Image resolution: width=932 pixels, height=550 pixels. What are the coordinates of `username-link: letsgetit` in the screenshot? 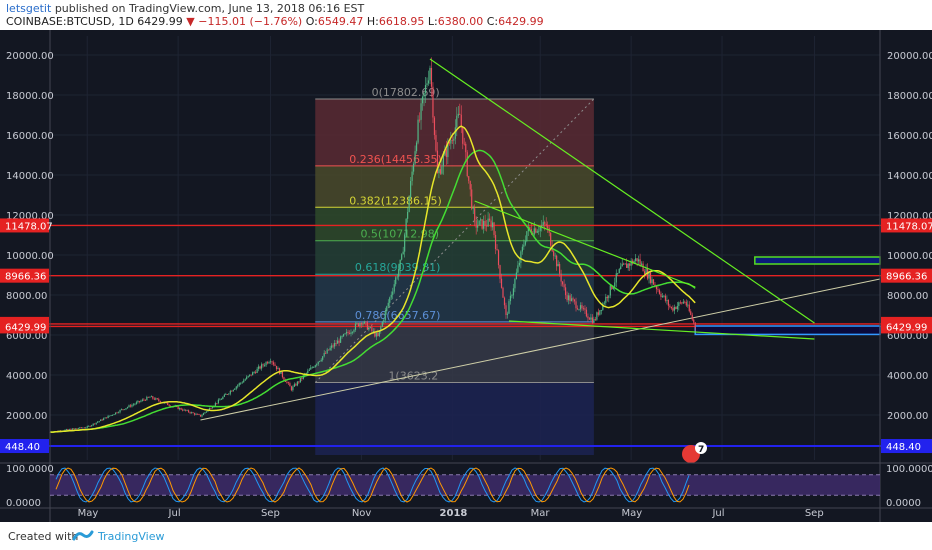 It's located at (29, 8).